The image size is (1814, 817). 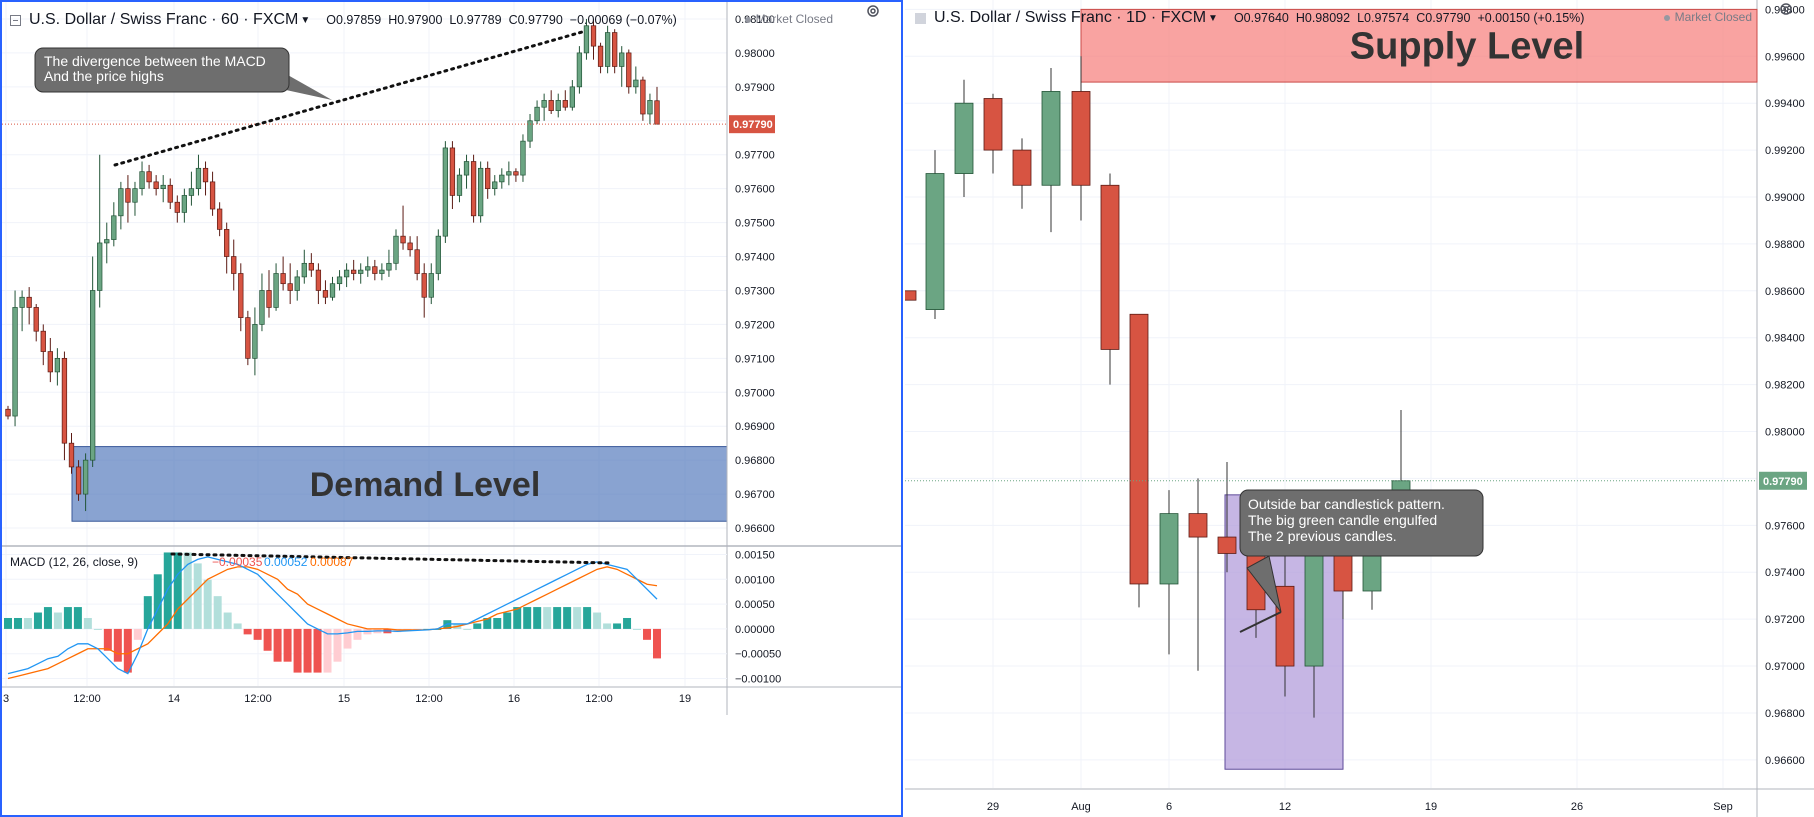 I want to click on symbol-label: U.S. Dollar / Swiss Franc · 60 · FXCM, so click(x=164, y=19).